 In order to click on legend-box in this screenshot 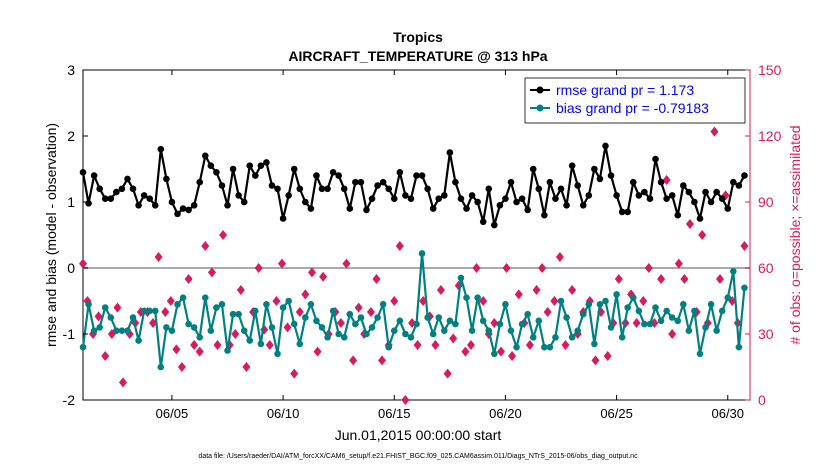, I will do `click(635, 100)`.